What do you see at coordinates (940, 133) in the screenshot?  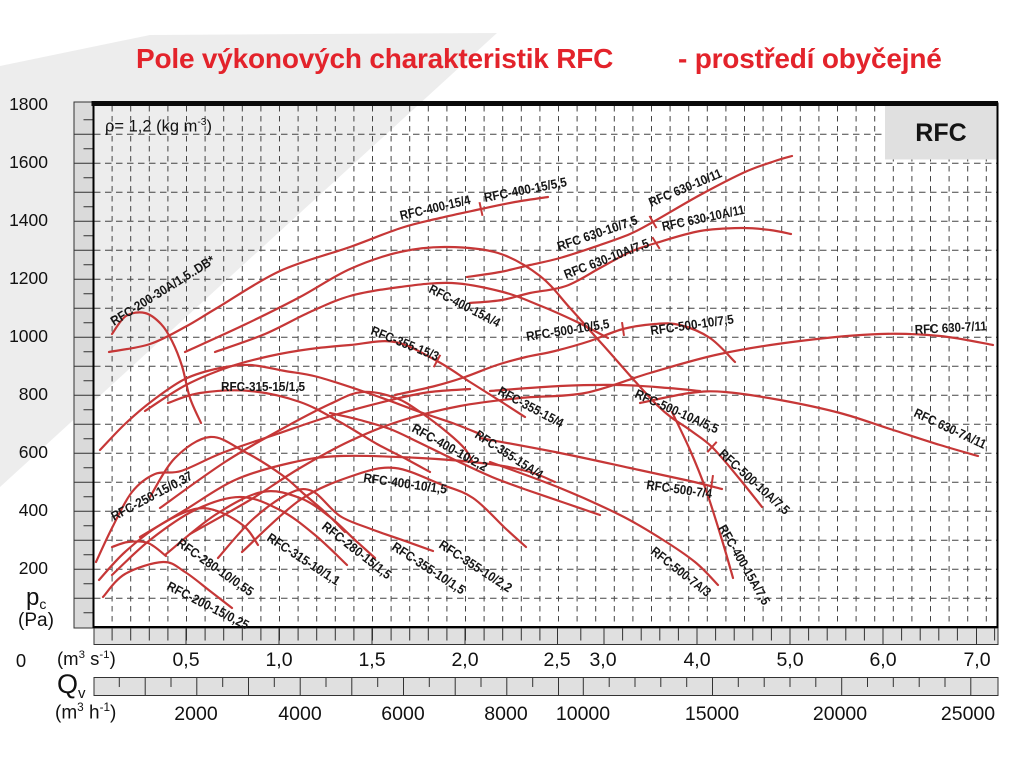 I see `svg-text: RFC` at bounding box center [940, 133].